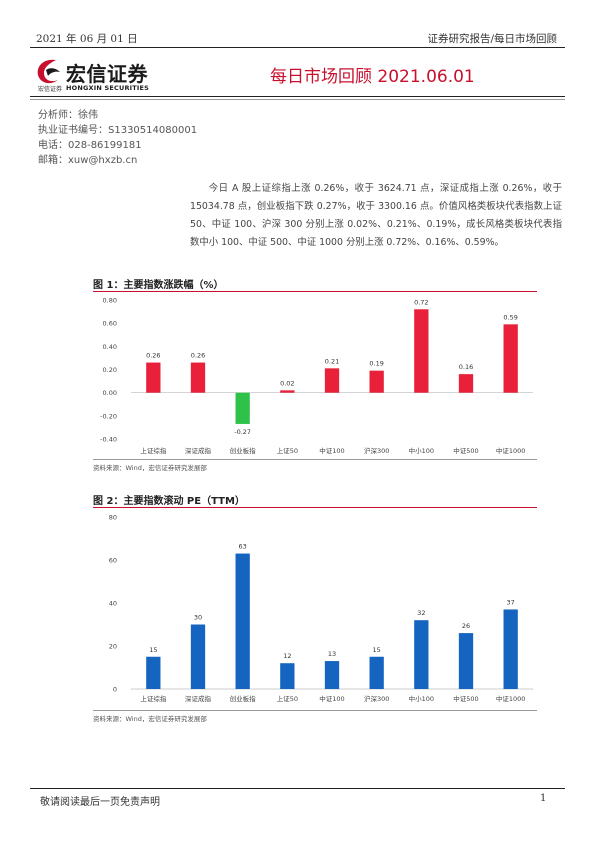 Image resolution: width=595 pixels, height=842 pixels. I want to click on title-divider, so click(297, 96).